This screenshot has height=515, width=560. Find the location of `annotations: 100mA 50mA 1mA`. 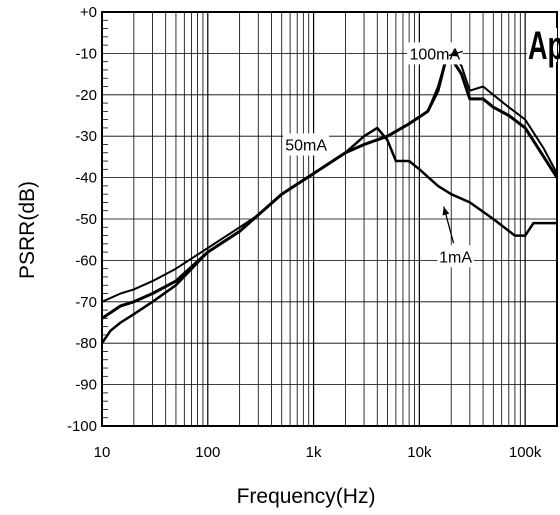

annotations: 100mA 50mA 1mA is located at coordinates (378, 155).